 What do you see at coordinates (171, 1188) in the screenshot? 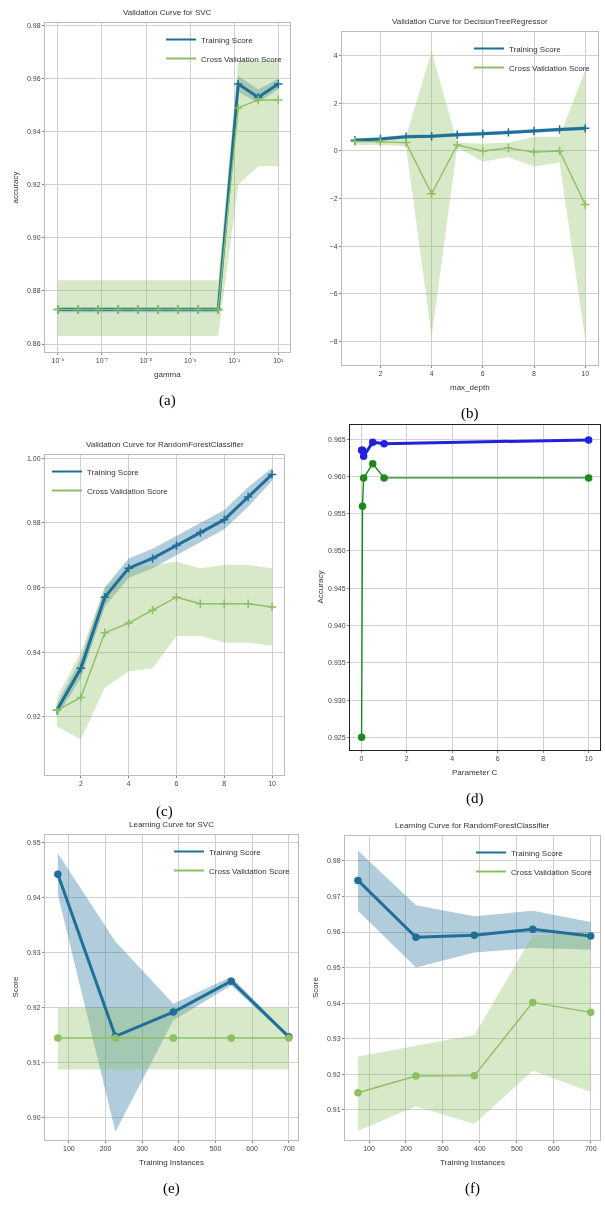
I see `text: (e)` at bounding box center [171, 1188].